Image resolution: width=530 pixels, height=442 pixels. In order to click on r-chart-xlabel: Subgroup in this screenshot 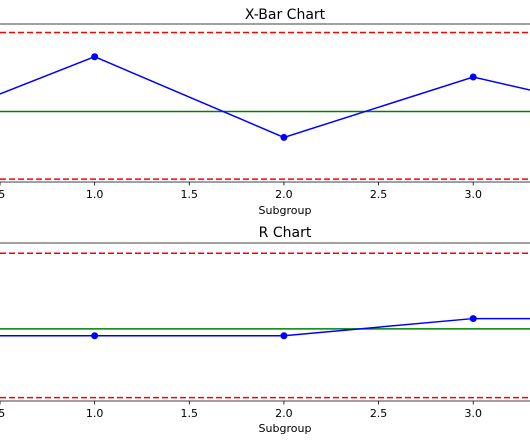, I will do `click(285, 428)`.